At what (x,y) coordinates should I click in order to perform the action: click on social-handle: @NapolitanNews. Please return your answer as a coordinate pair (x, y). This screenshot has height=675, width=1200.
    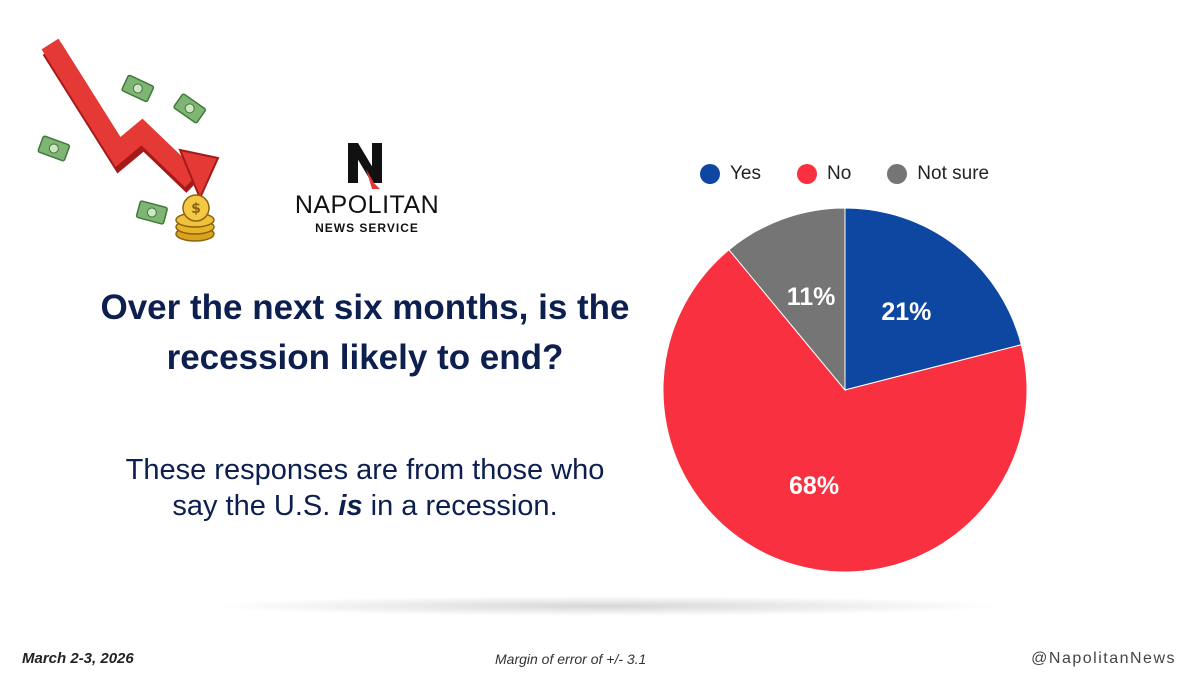
    Looking at the image, I should click on (1103, 658).